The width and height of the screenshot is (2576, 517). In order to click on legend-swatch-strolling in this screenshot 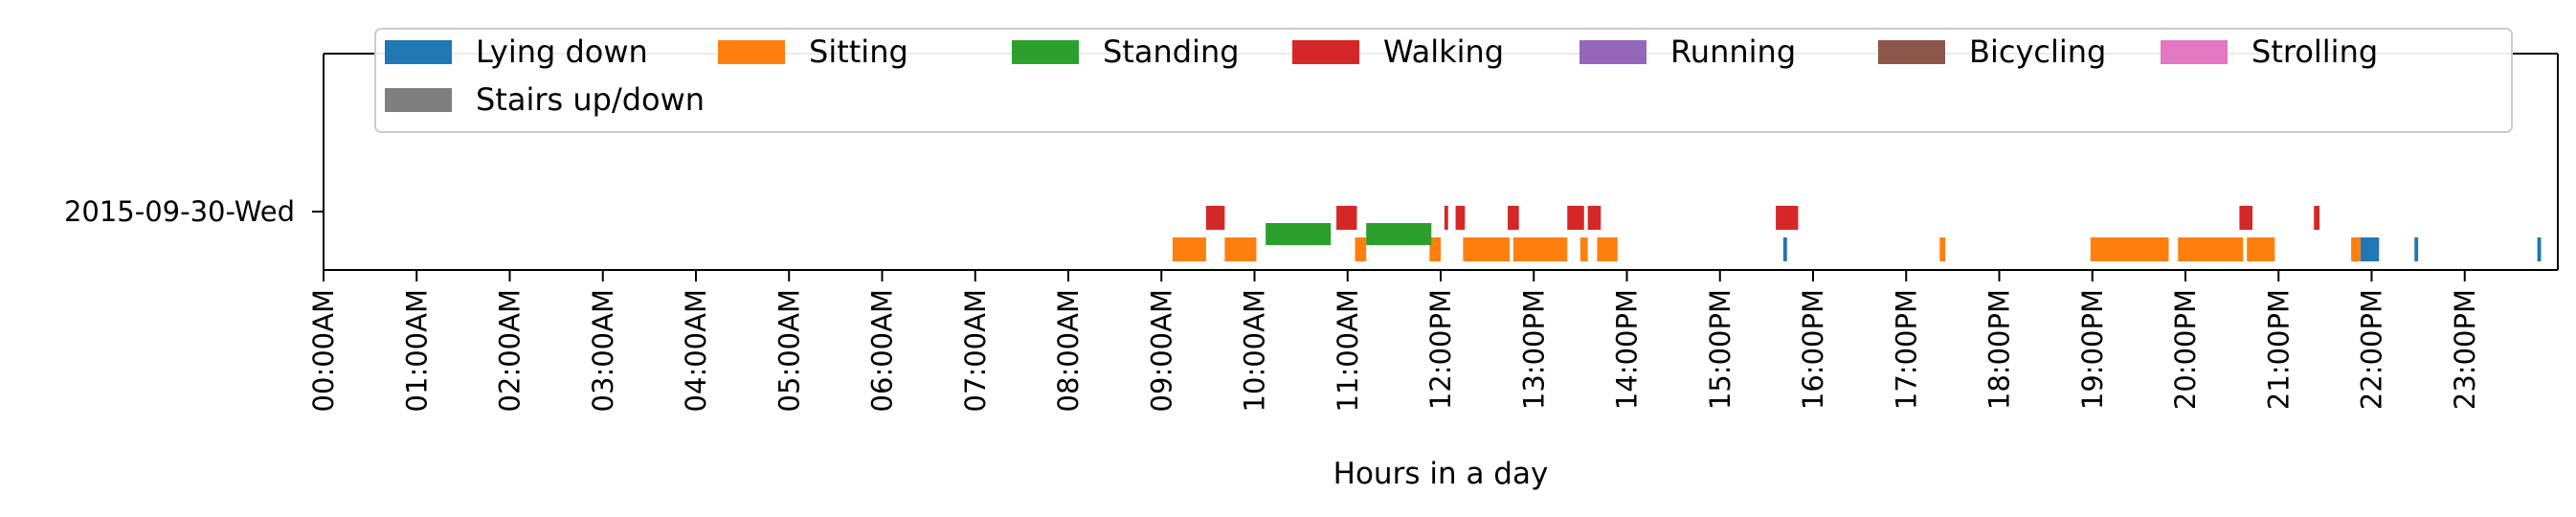, I will do `click(2194, 52)`.